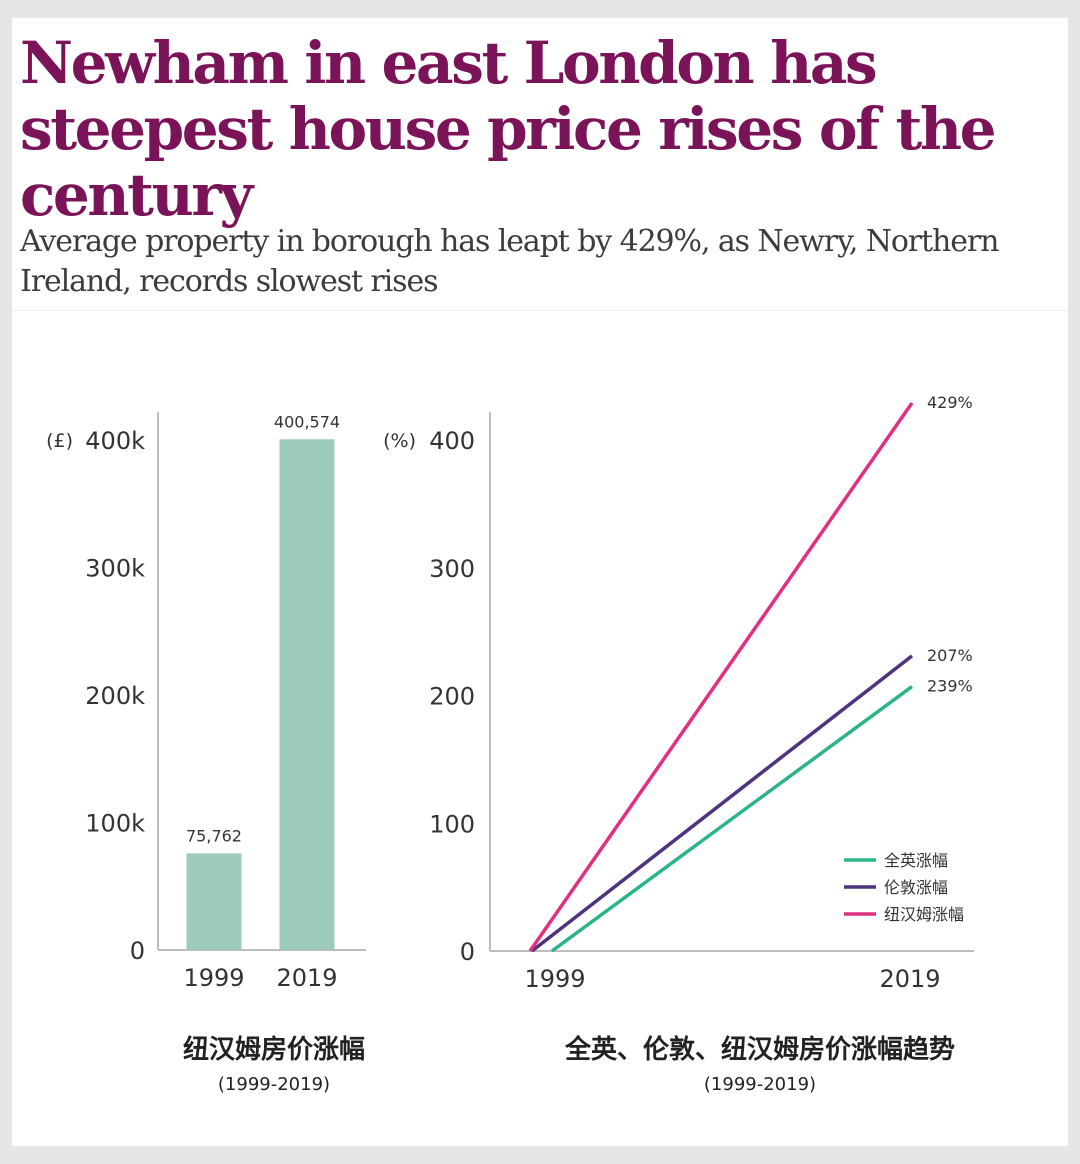  Describe the element at coordinates (137, 951) in the screenshot. I see `bar-y-tick-label: 0` at that location.